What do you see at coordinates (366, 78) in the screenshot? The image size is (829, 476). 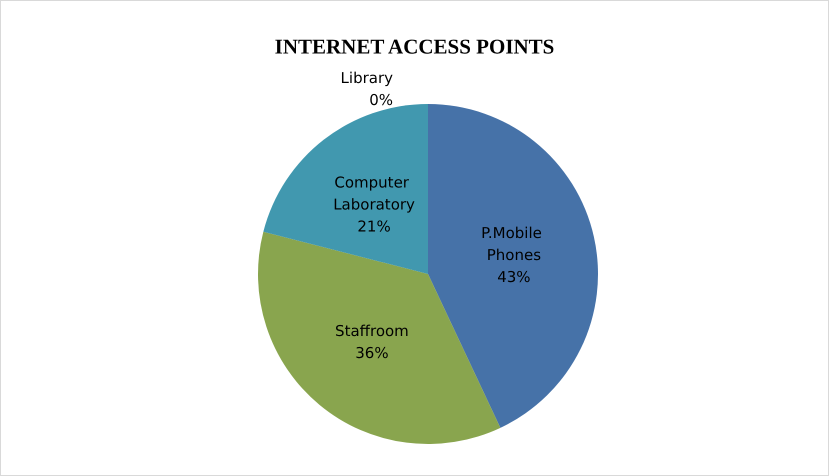 I see `category-label: Library` at bounding box center [366, 78].